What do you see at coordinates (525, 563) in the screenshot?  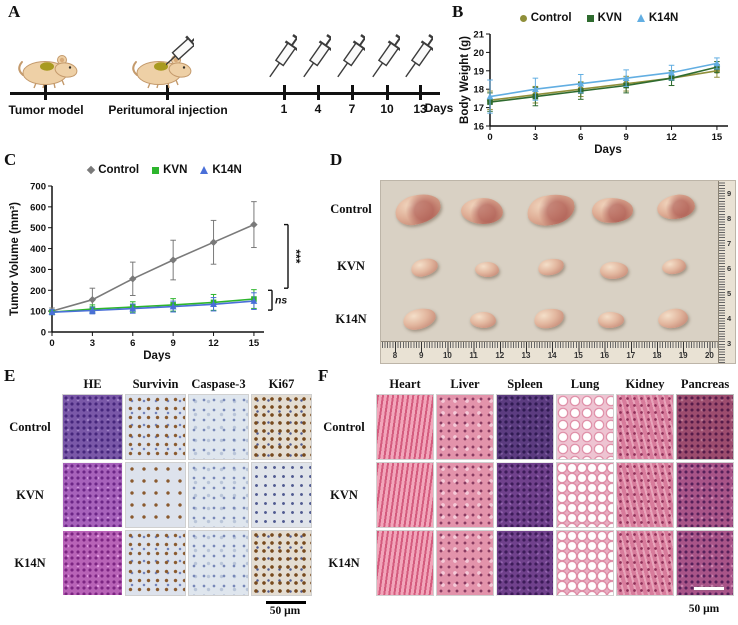 I see `histology-spleen-k14n` at bounding box center [525, 563].